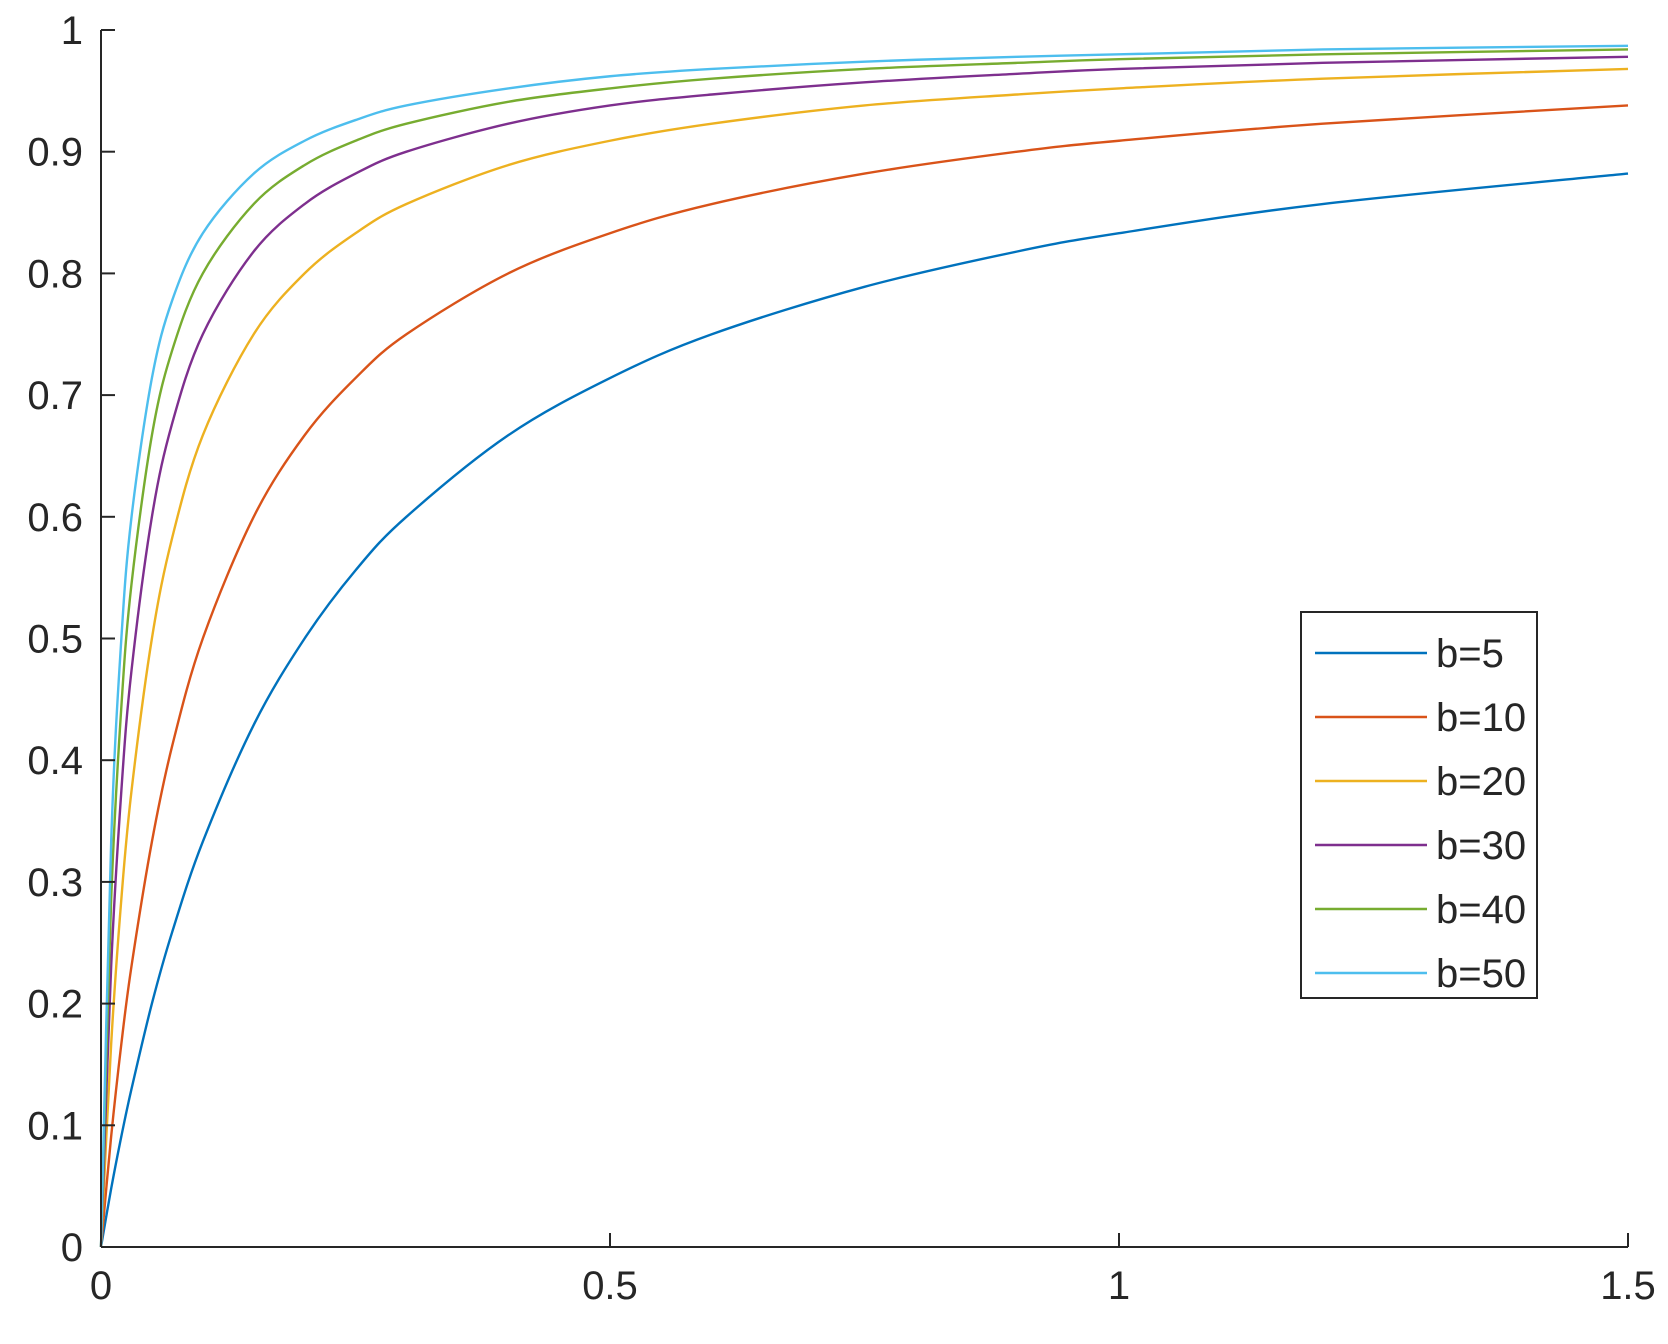  Describe the element at coordinates (55, 274) in the screenshot. I see `y-tick-label: 0.8` at that location.